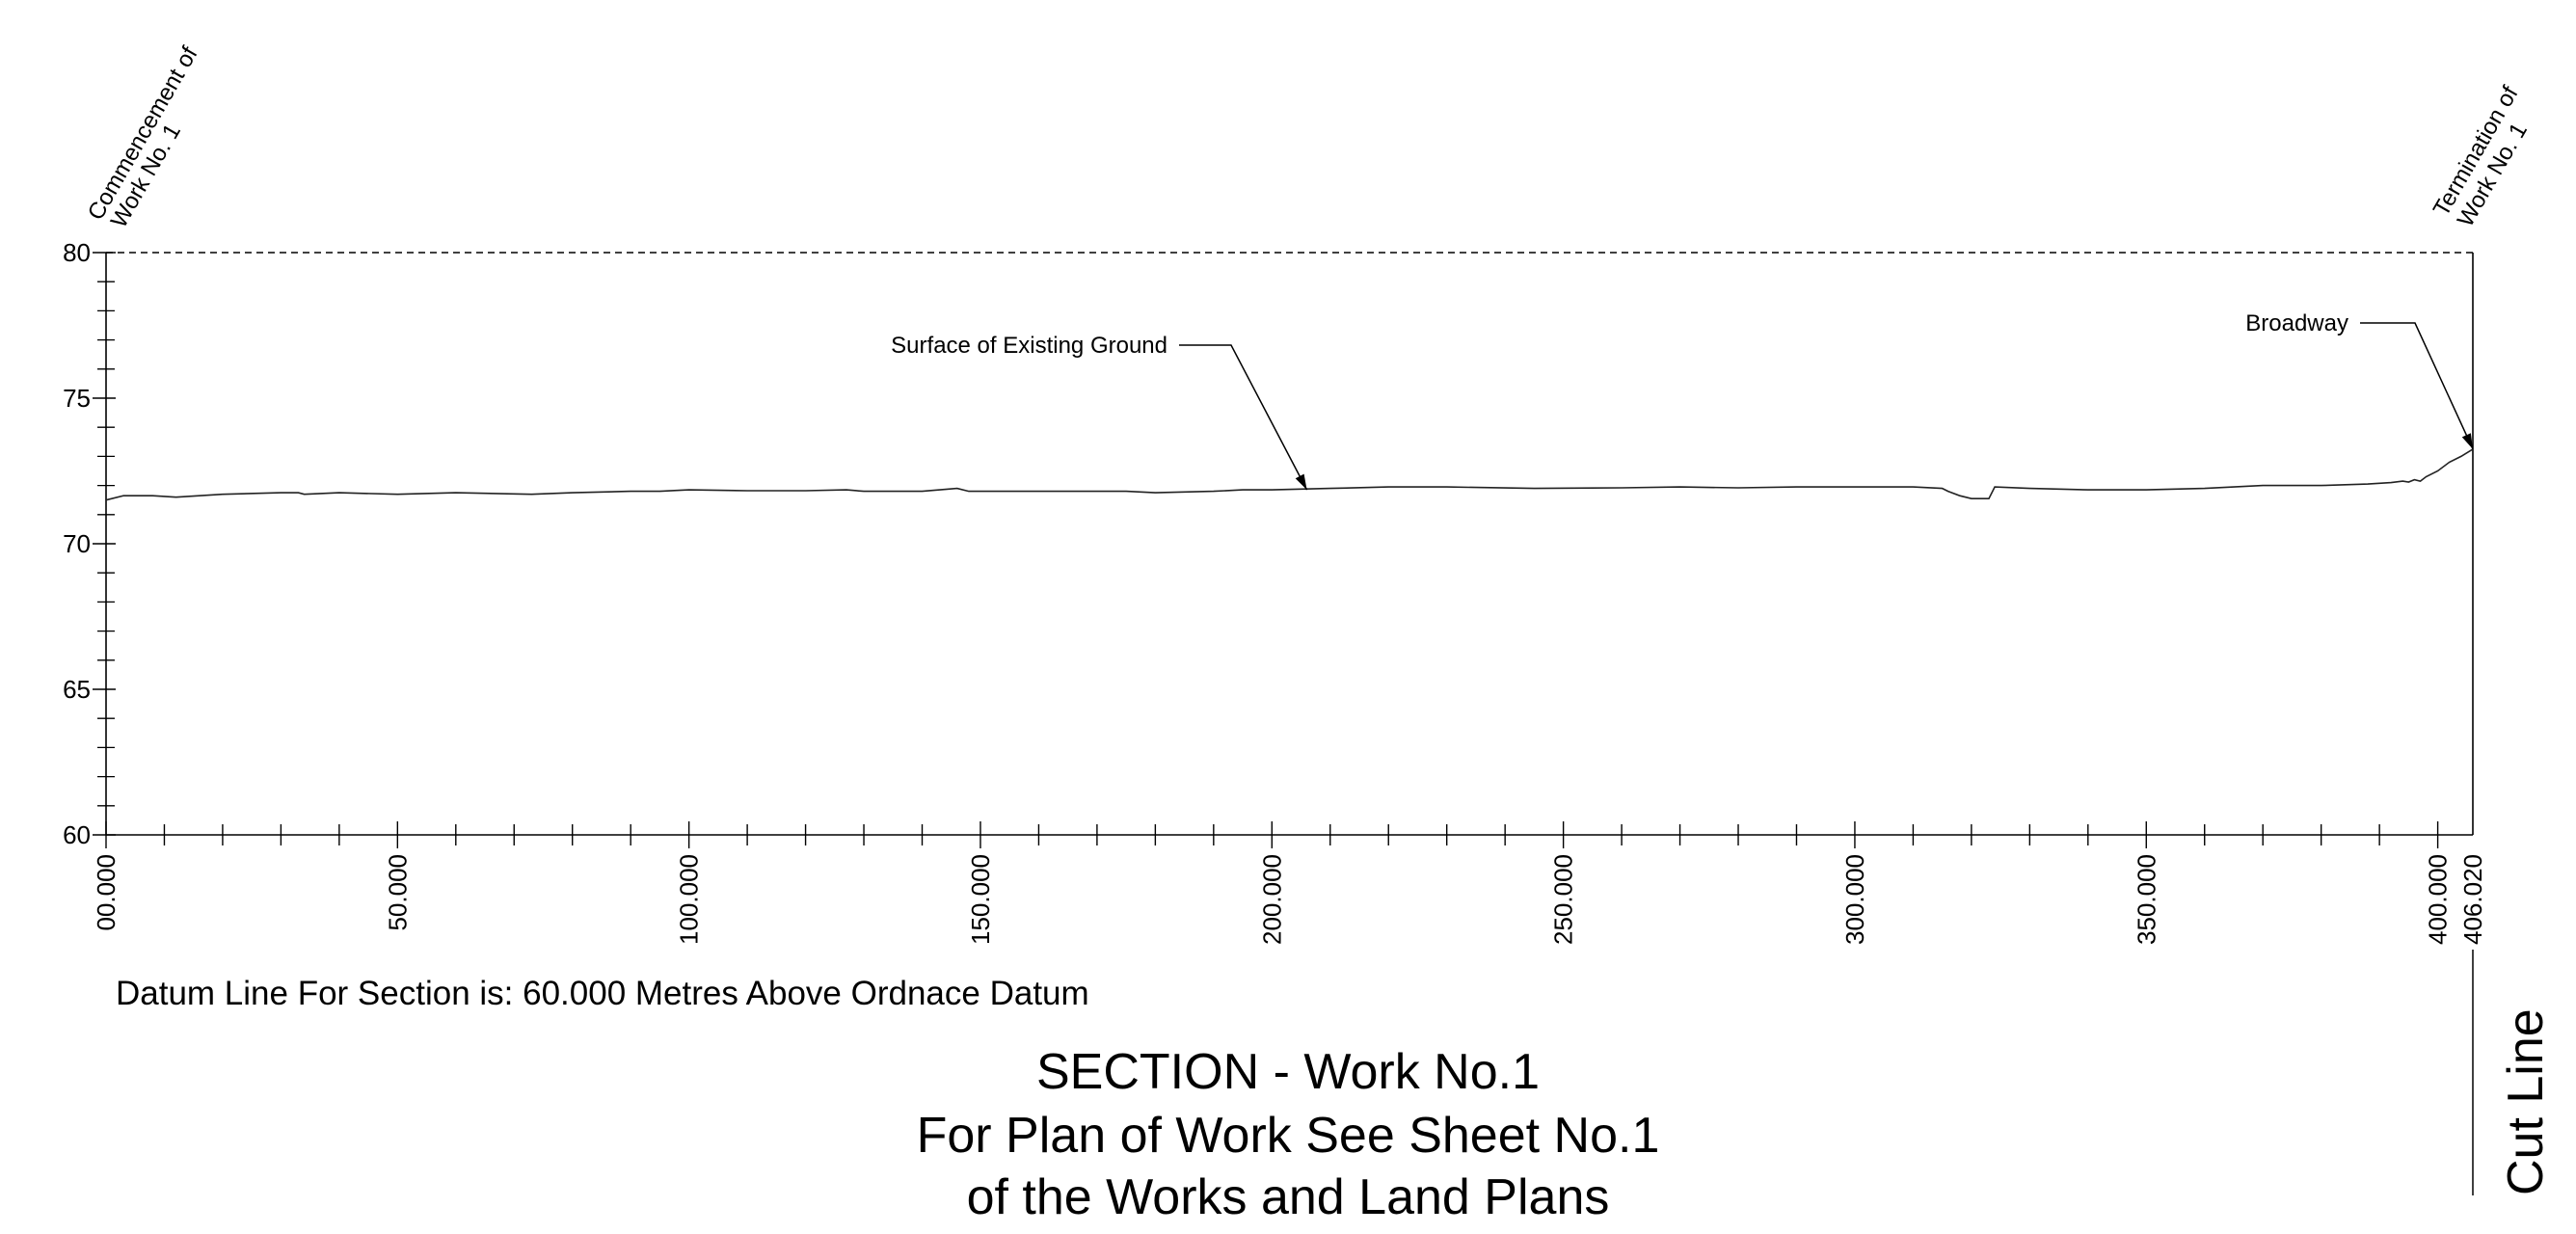 This screenshot has width=2576, height=1234. I want to click on x-tick-label: 250.000, so click(1564, 899).